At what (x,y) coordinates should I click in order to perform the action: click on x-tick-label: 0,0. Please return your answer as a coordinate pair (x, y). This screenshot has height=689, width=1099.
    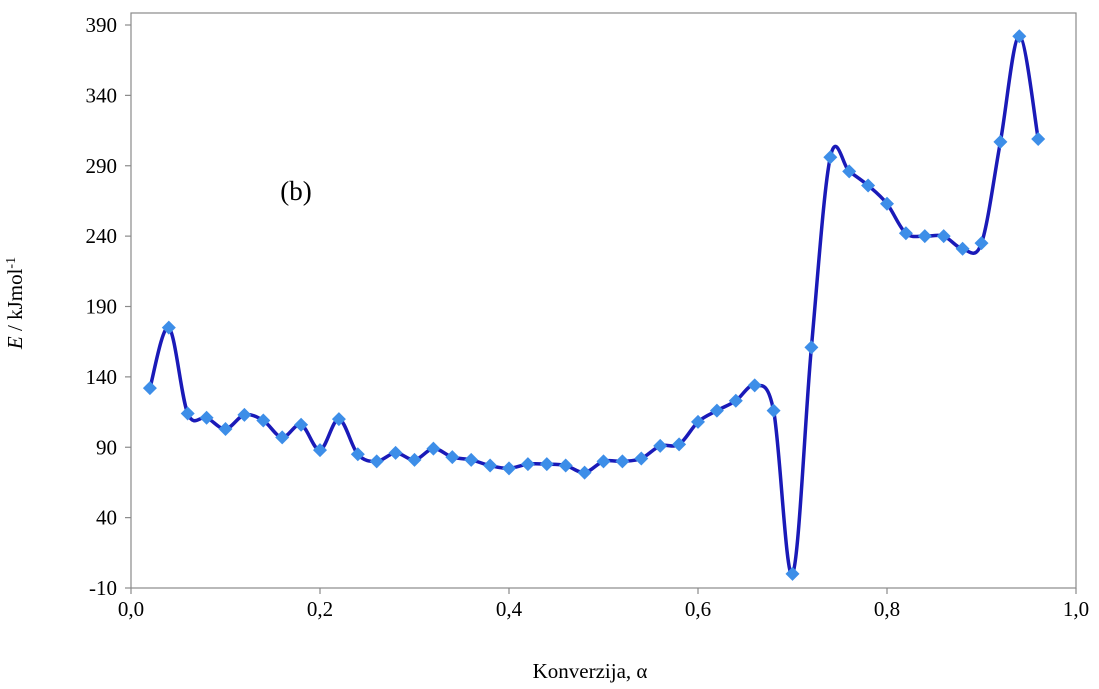
    Looking at the image, I should click on (131, 609).